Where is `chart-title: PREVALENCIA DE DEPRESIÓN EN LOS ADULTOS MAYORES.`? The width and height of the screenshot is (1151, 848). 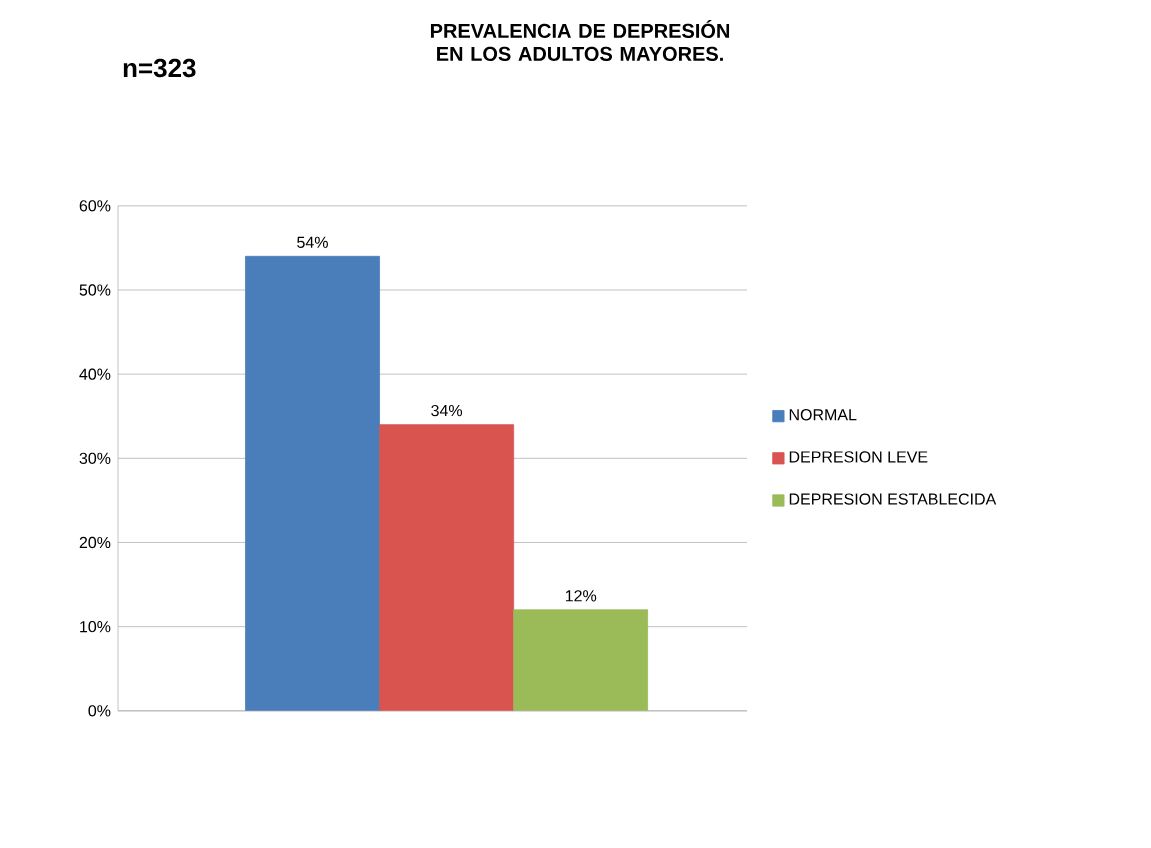 chart-title: PREVALENCIA DE DEPRESIÓN EN LOS ADULTOS MAYORES. is located at coordinates (580, 40).